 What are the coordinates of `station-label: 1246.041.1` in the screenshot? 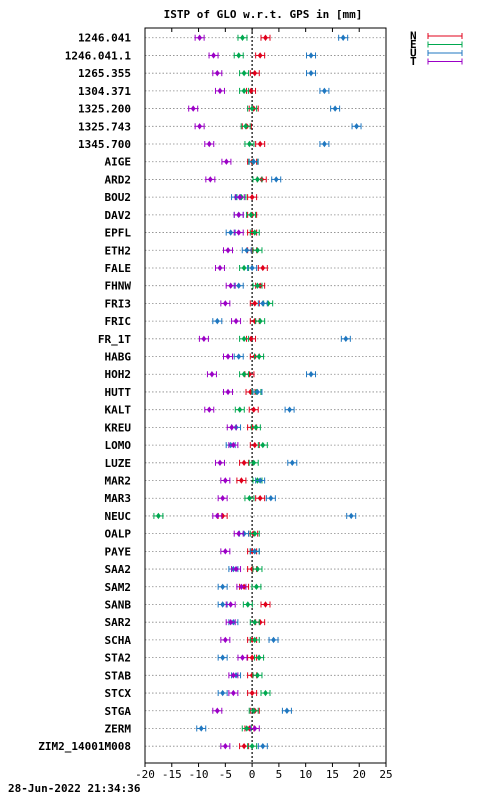 It's located at (98, 55).